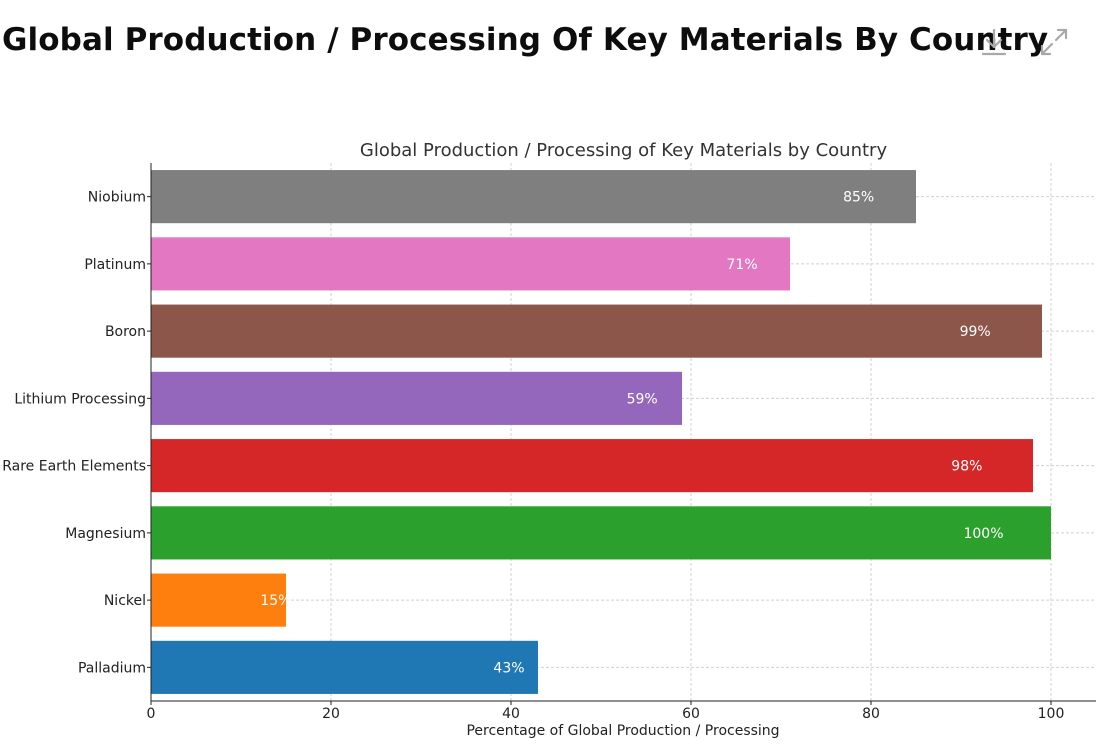  I want to click on bar-lithium-processing, so click(416, 398).